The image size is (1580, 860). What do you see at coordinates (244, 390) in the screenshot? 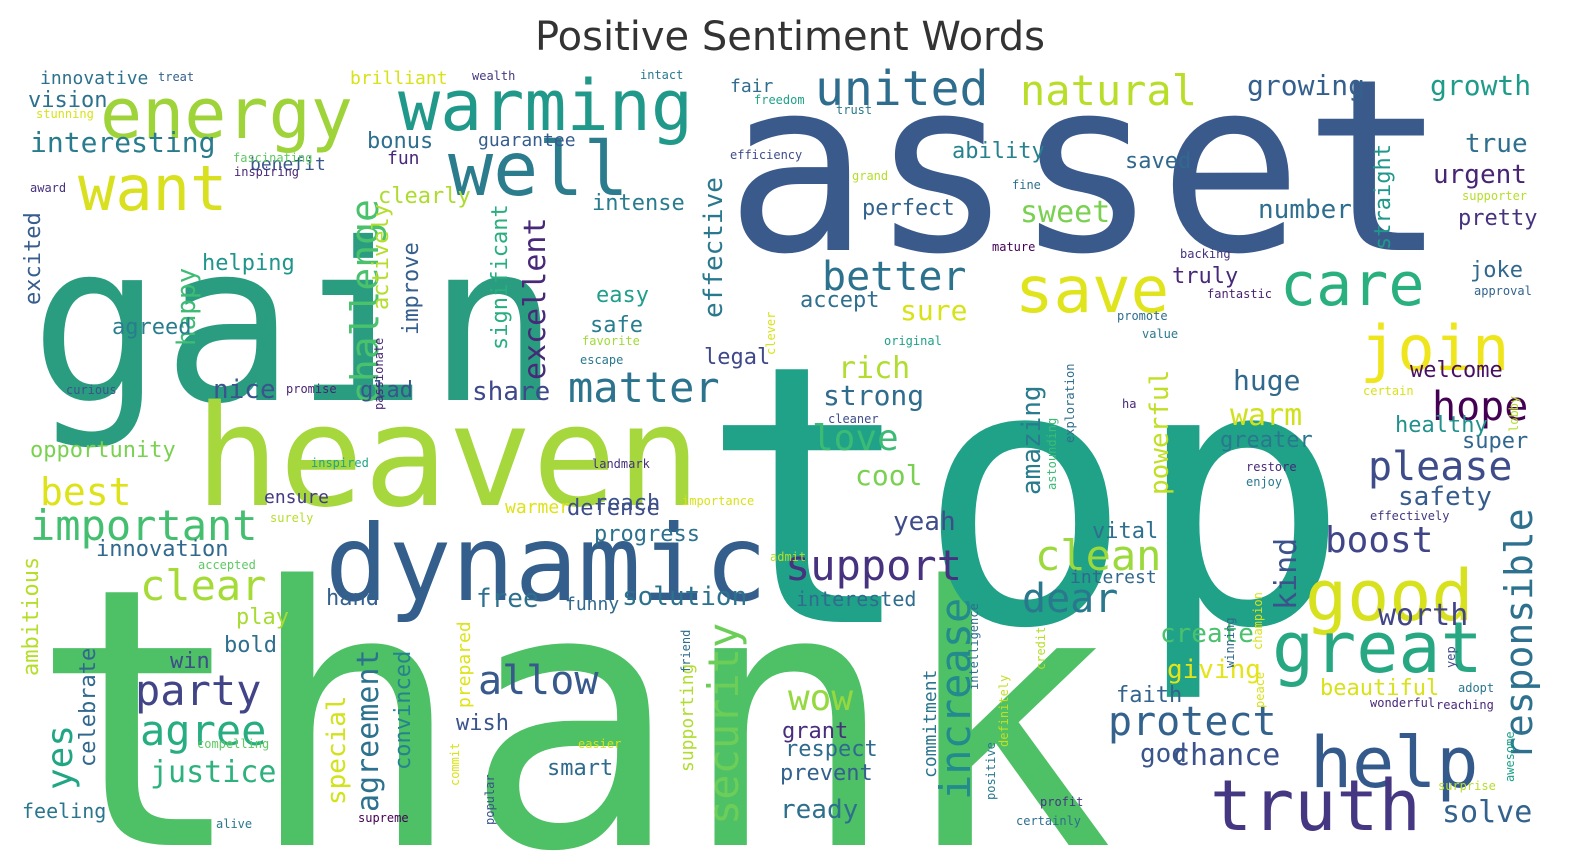
I see `word-nice: nice` at bounding box center [244, 390].